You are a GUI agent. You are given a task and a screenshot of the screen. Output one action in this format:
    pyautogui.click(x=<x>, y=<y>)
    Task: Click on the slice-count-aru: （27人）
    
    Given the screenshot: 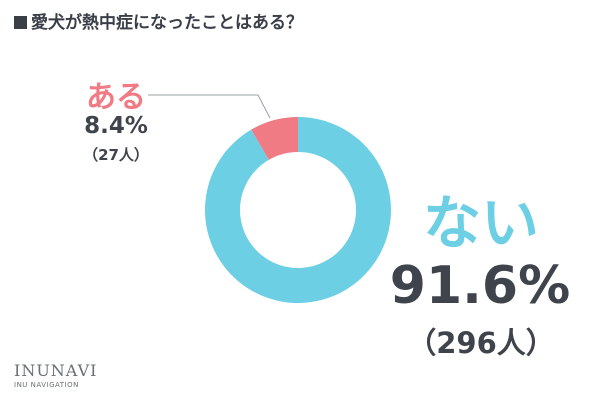 What is the action you would take?
    pyautogui.click(x=116, y=155)
    